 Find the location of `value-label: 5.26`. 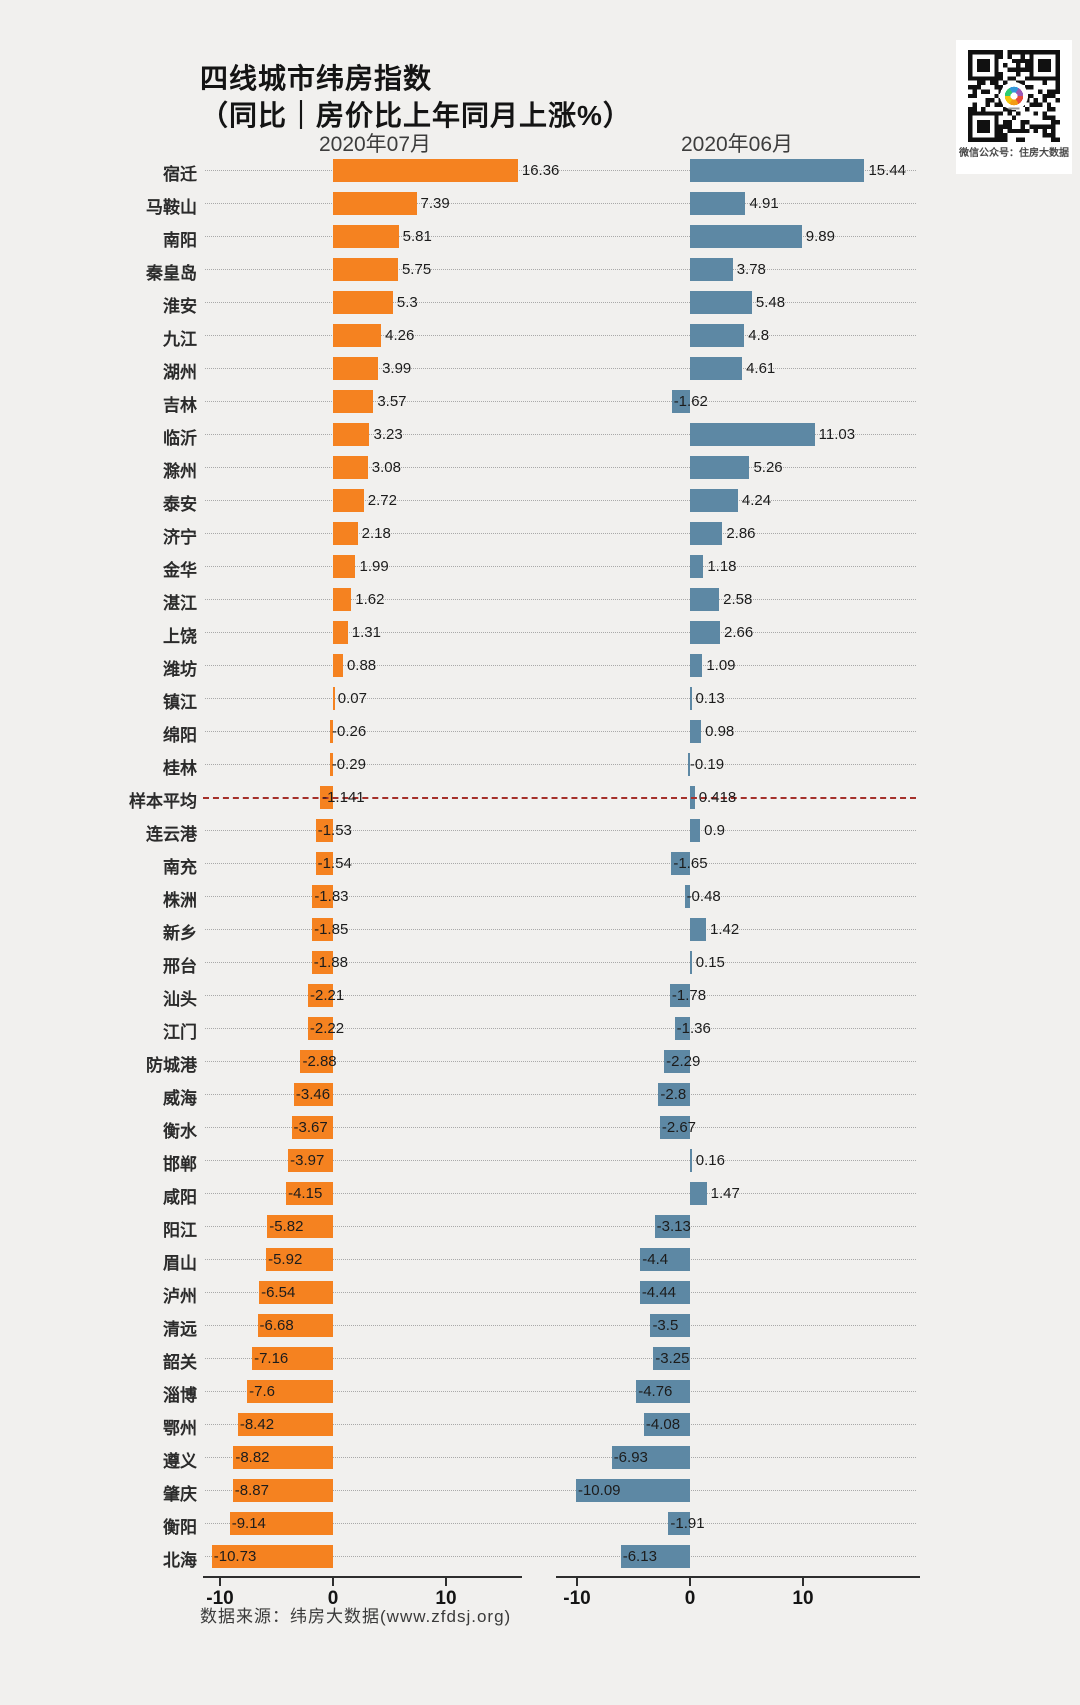

value-label: 5.26 is located at coordinates (768, 467).